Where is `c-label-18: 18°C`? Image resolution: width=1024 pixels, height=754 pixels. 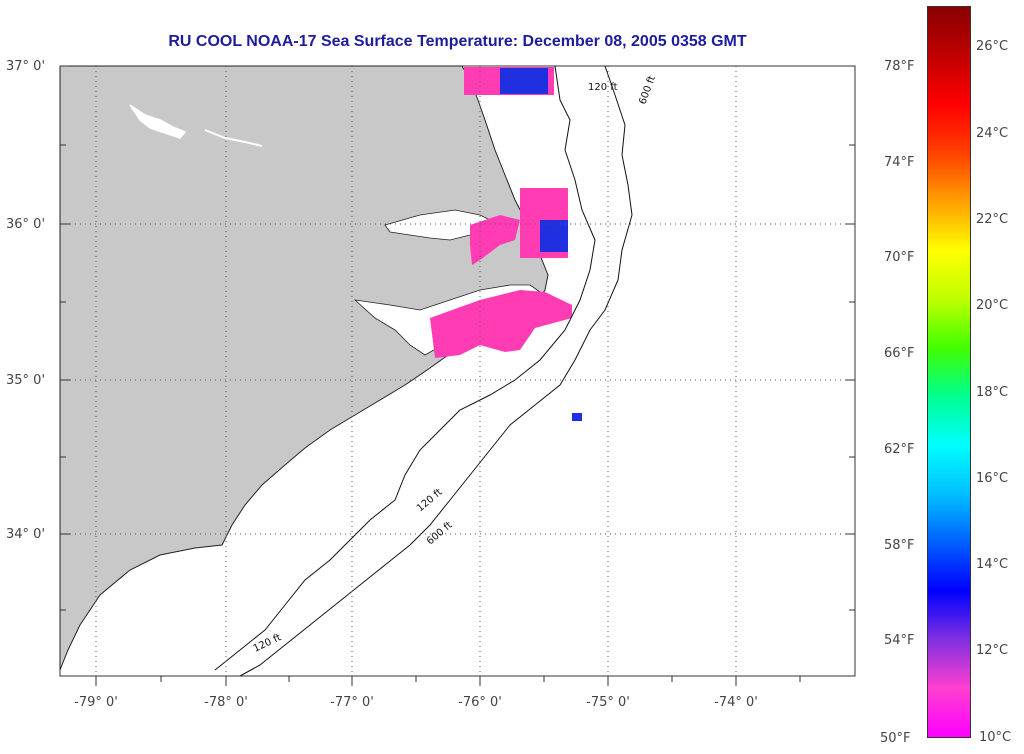 c-label-18: 18°C is located at coordinates (992, 392).